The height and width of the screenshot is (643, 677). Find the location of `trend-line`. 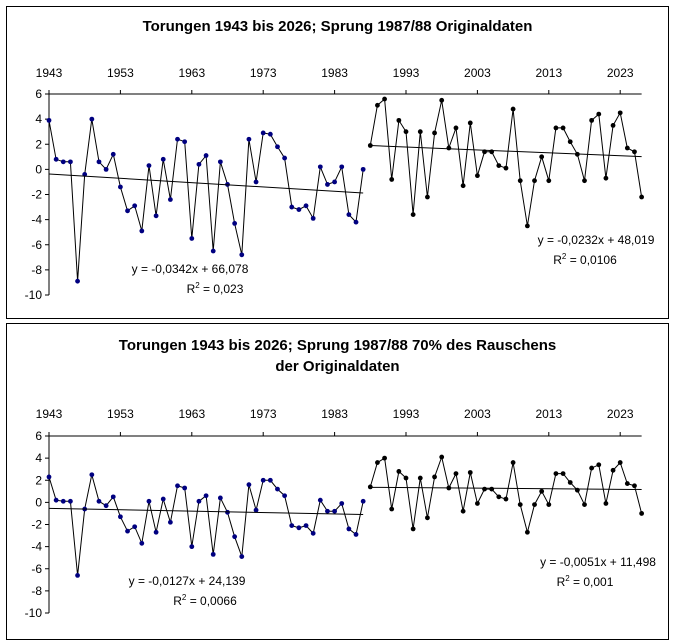

trend-line is located at coordinates (206, 183).